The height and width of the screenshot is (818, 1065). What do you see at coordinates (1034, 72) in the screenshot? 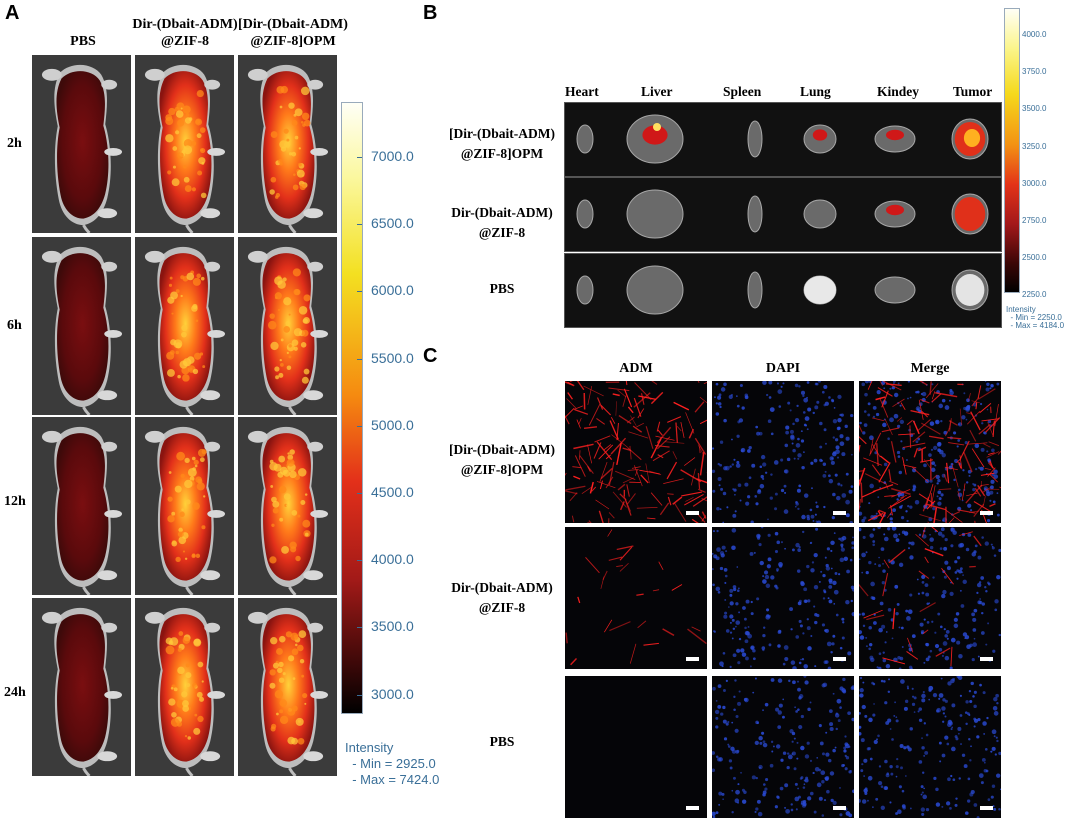
I see `panel-b-colorbar-tick-label: 3750.0` at bounding box center [1034, 72].